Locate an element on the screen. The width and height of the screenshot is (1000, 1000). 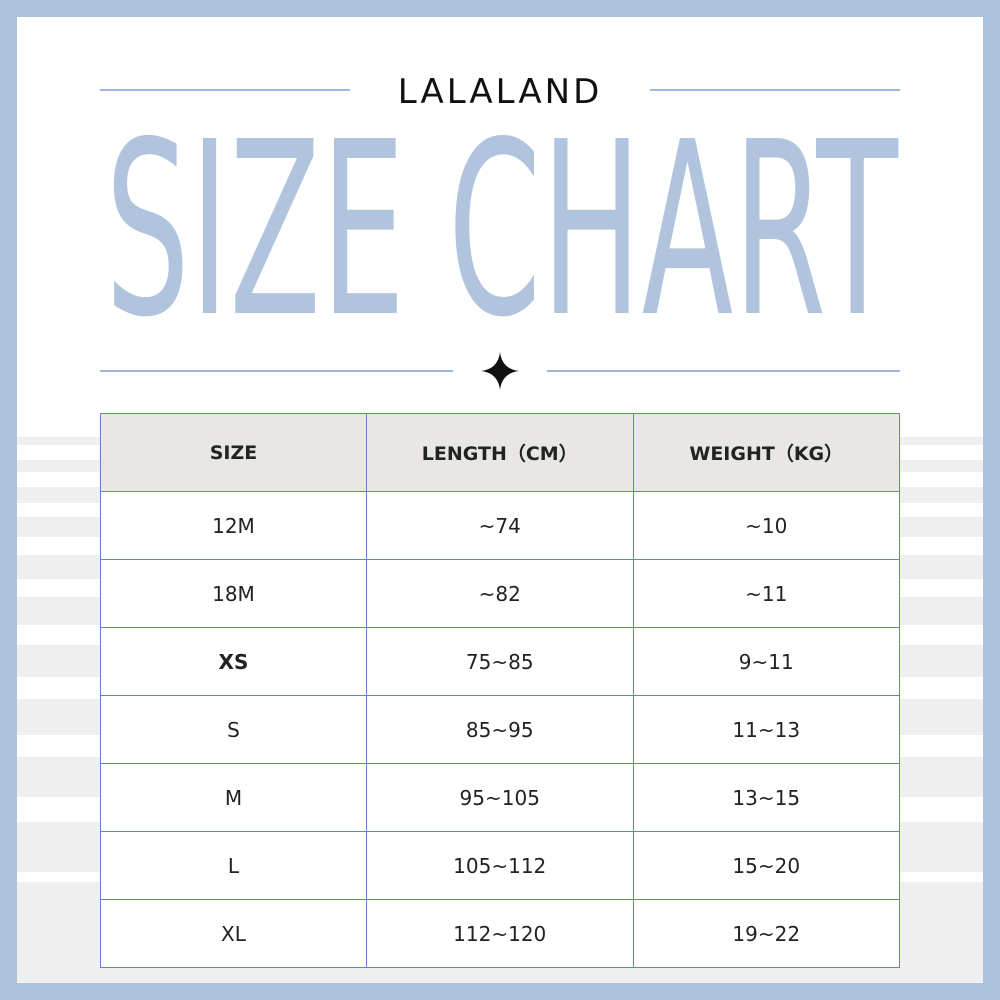
table-row: M 95~105 13~15 is located at coordinates (500, 797).